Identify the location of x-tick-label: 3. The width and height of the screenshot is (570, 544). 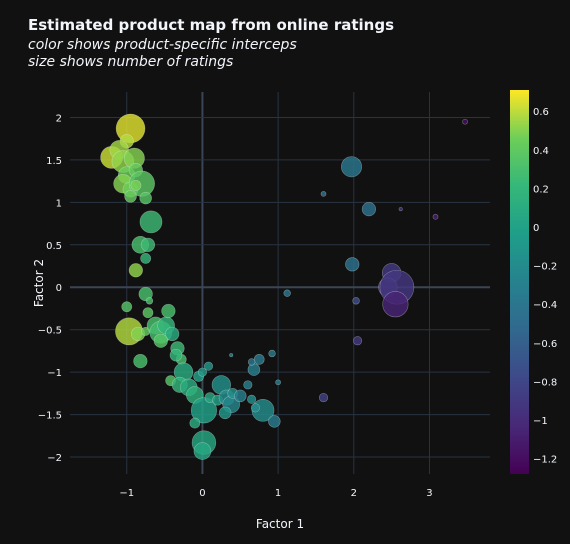
(429, 493).